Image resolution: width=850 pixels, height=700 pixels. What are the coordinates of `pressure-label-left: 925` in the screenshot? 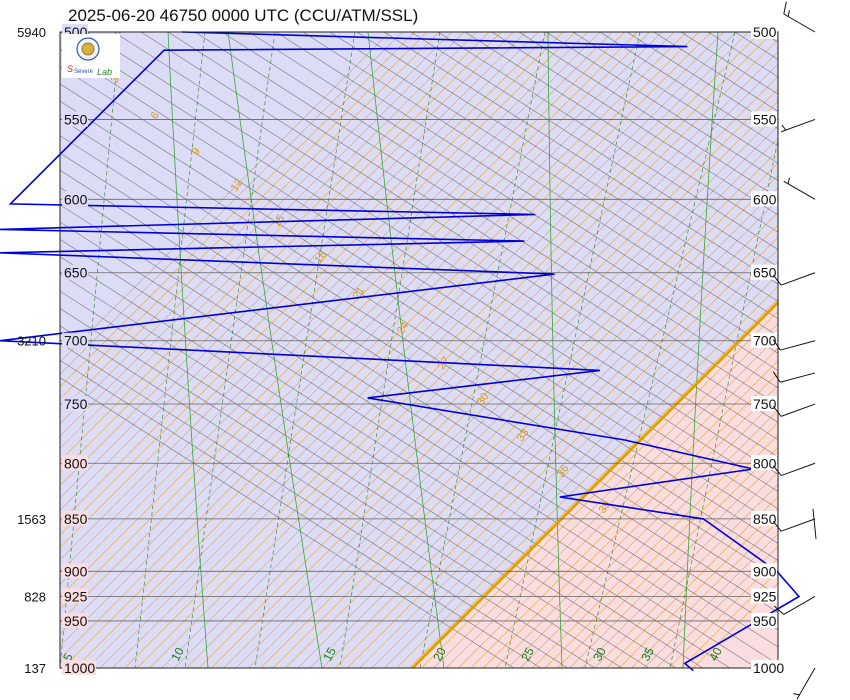 It's located at (76, 596).